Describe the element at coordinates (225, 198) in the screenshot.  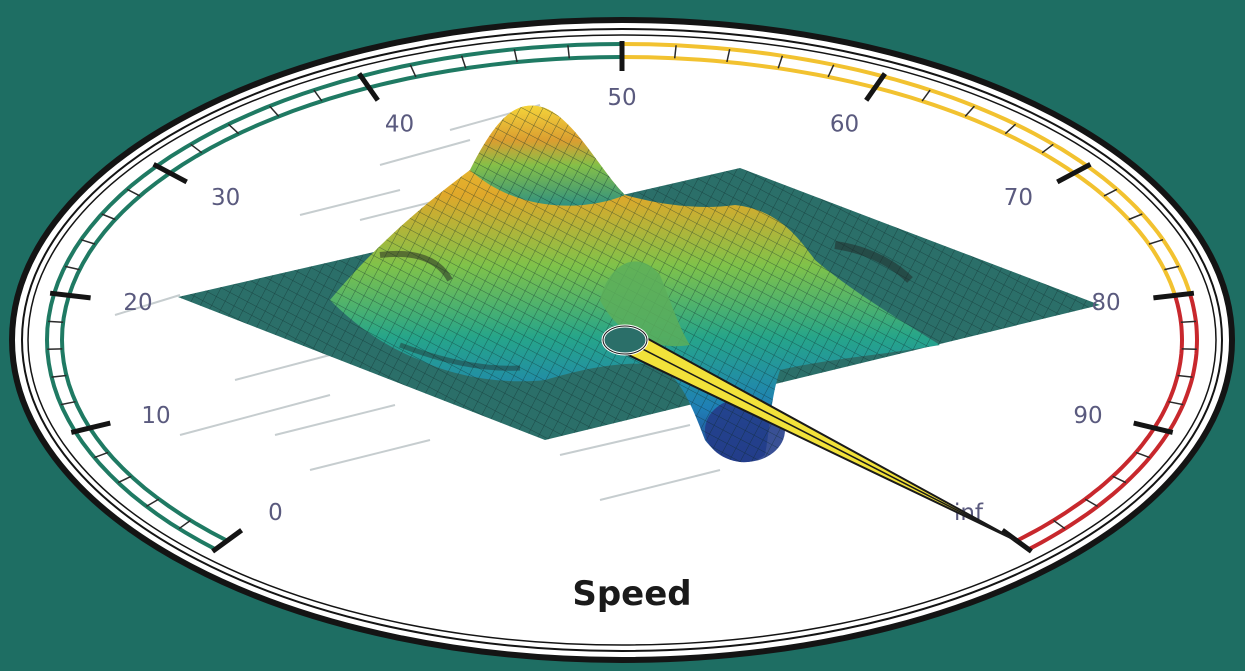
I see `tick-label-30: 30` at that location.